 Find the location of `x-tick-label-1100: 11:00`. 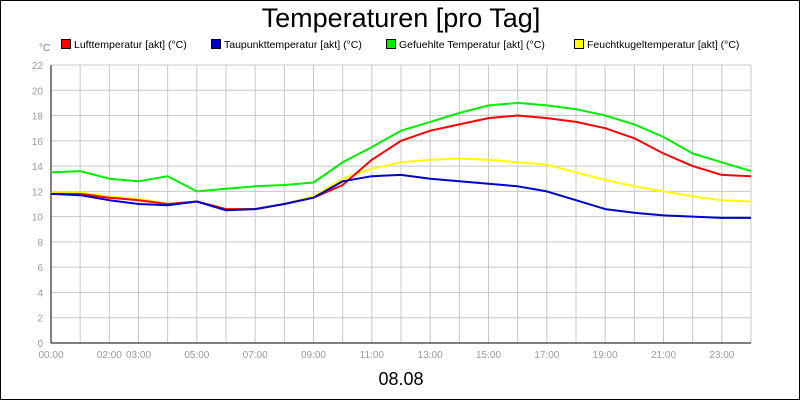

x-tick-label-1100: 11:00 is located at coordinates (372, 355).